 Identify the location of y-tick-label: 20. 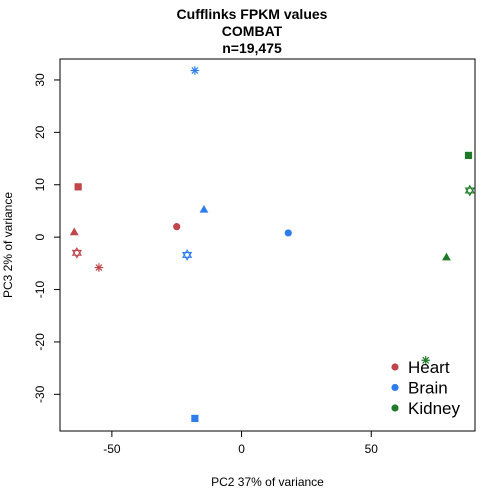
(40, 132).